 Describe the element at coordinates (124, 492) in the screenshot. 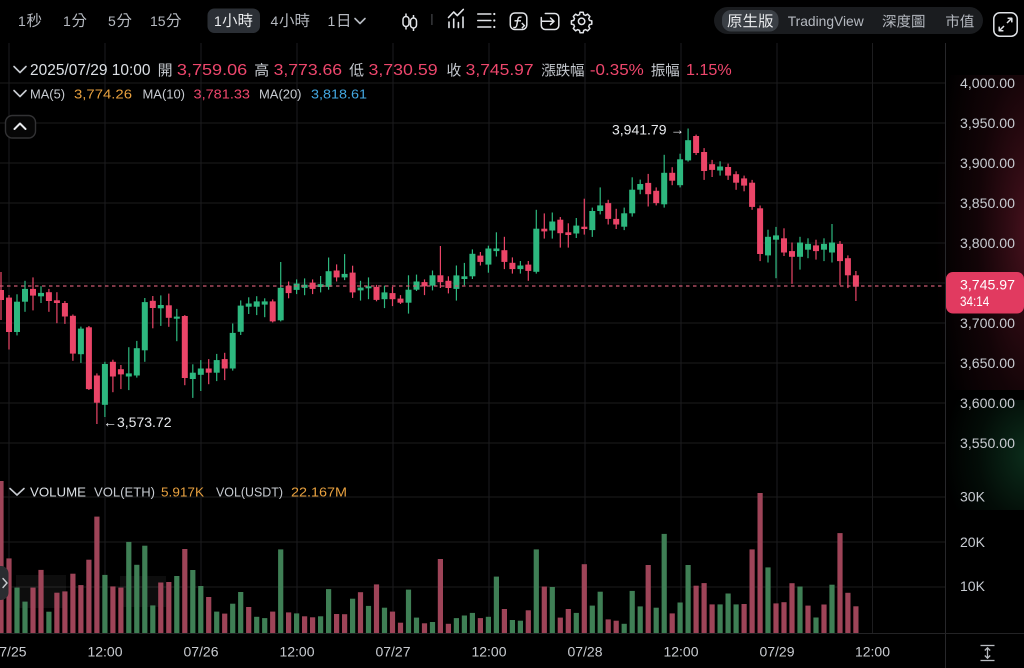

I see `svg-text: VOL(ETH)` at that location.